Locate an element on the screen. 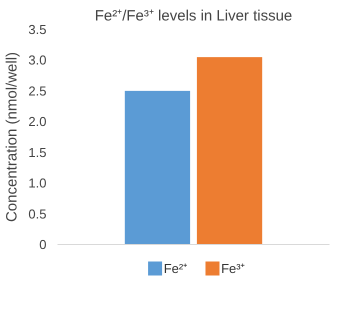 Image resolution: width=357 pixels, height=327 pixels. y-tick-label: 2.0 is located at coordinates (37, 122).